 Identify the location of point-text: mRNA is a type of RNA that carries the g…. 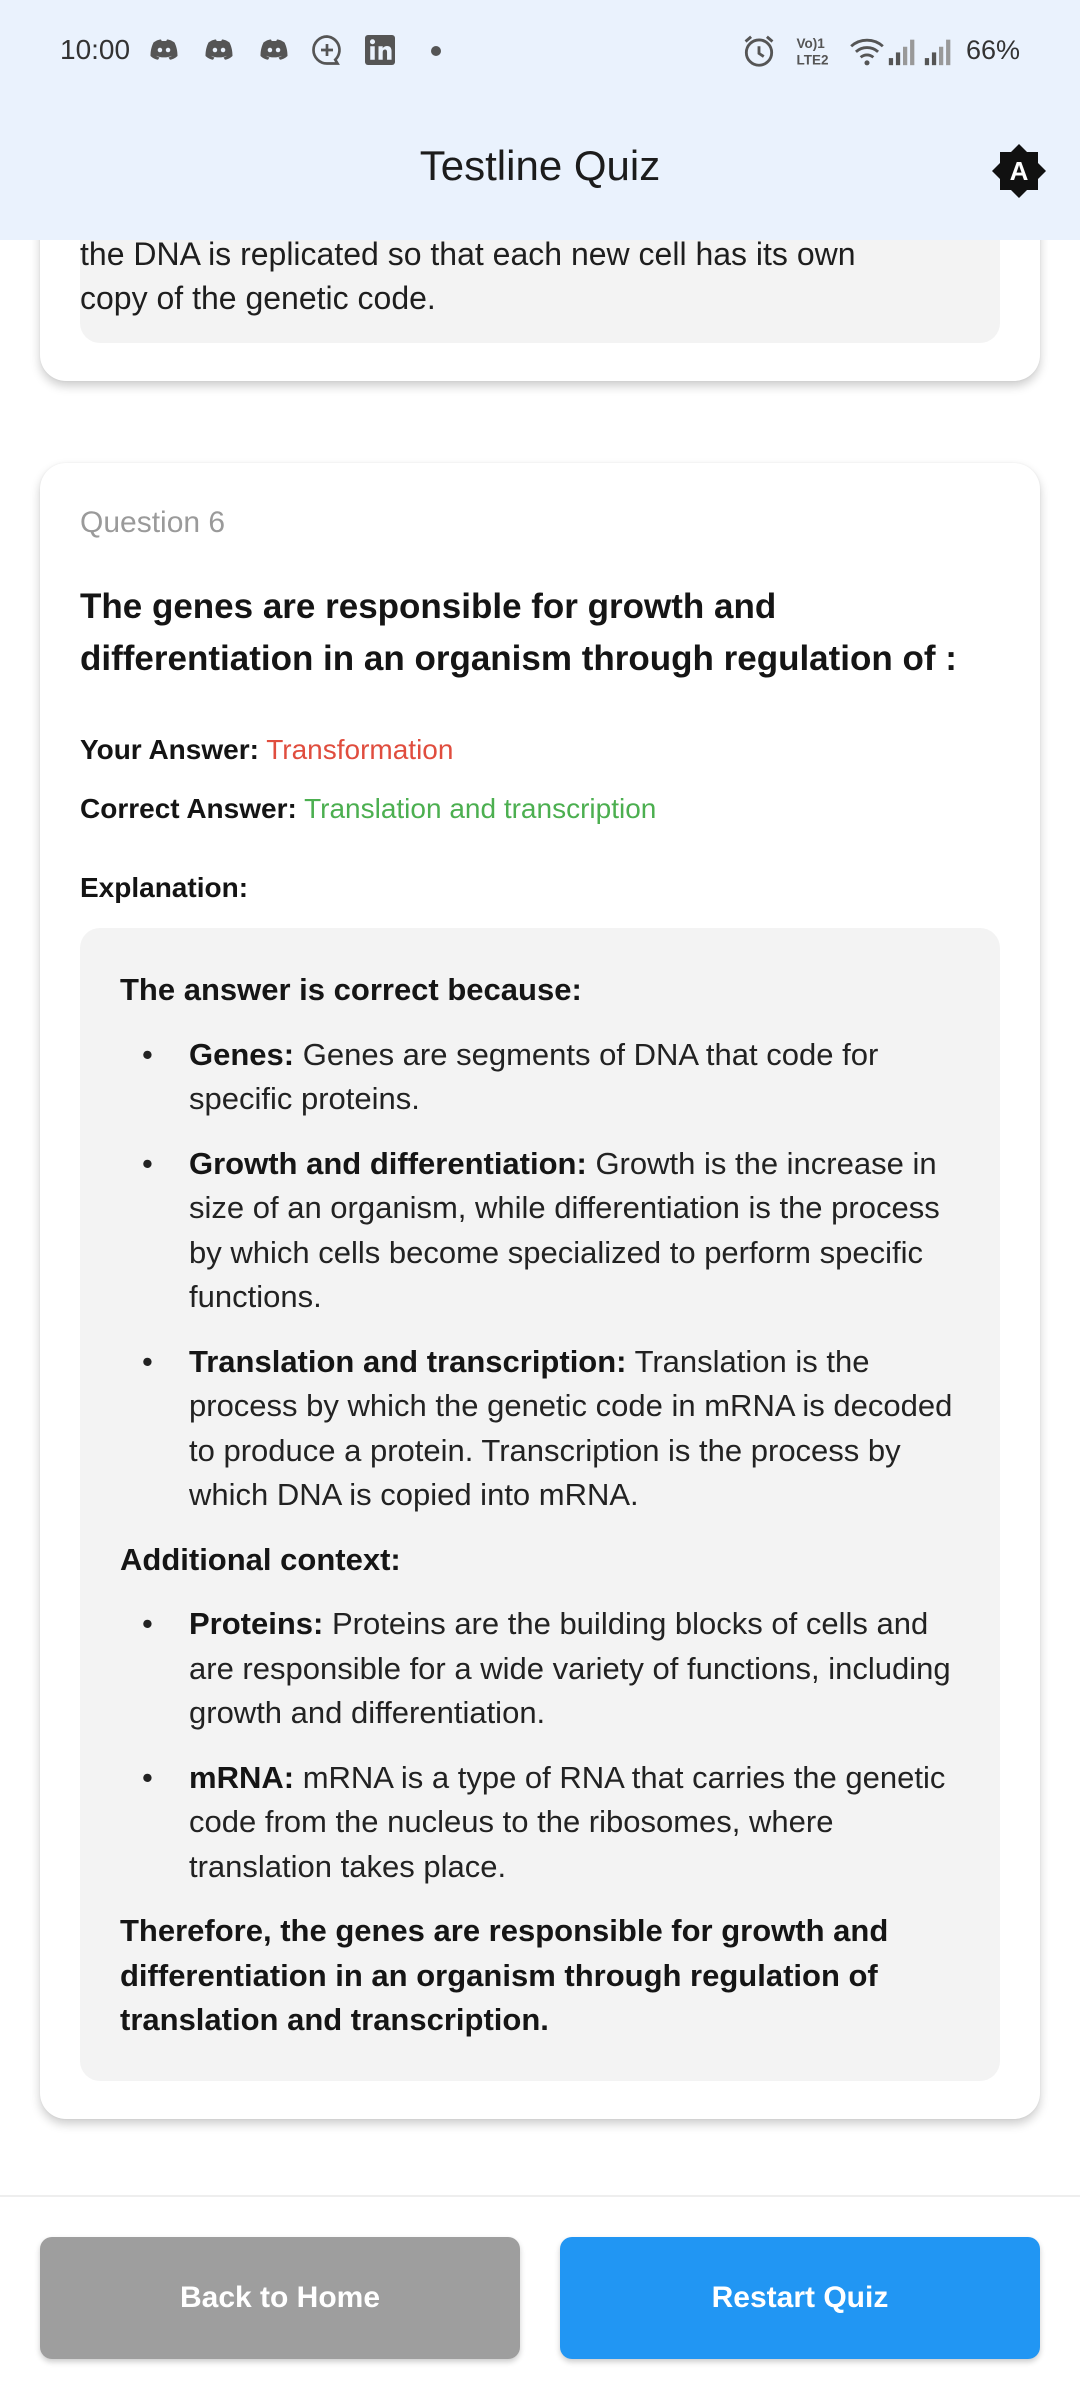
(567, 1821).